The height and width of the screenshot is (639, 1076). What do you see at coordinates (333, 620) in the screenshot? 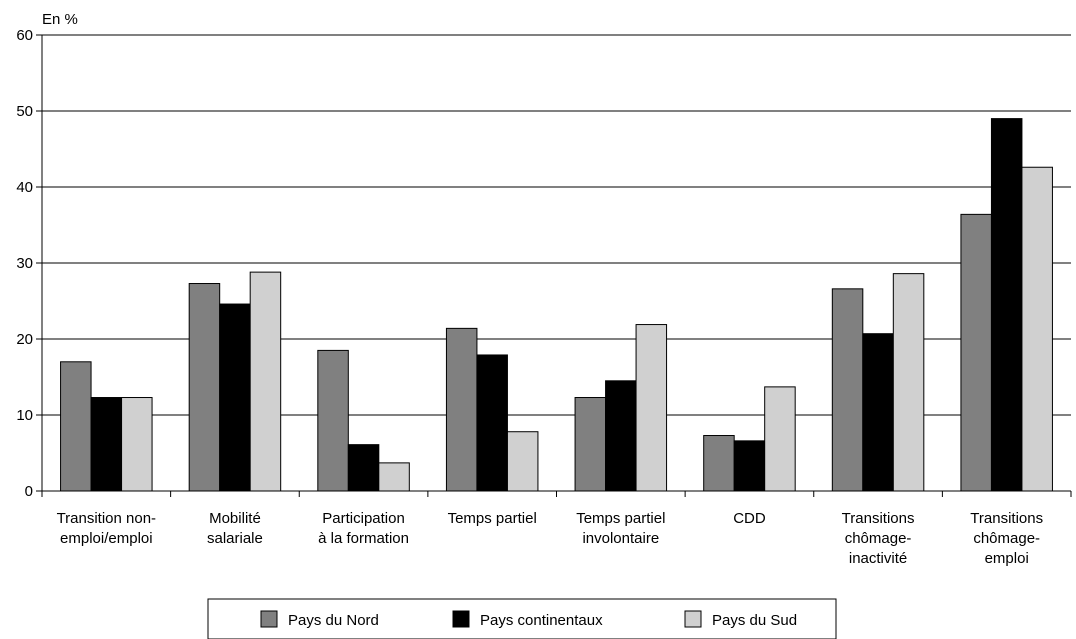
I see `legend-label: Pays du Nord` at bounding box center [333, 620].